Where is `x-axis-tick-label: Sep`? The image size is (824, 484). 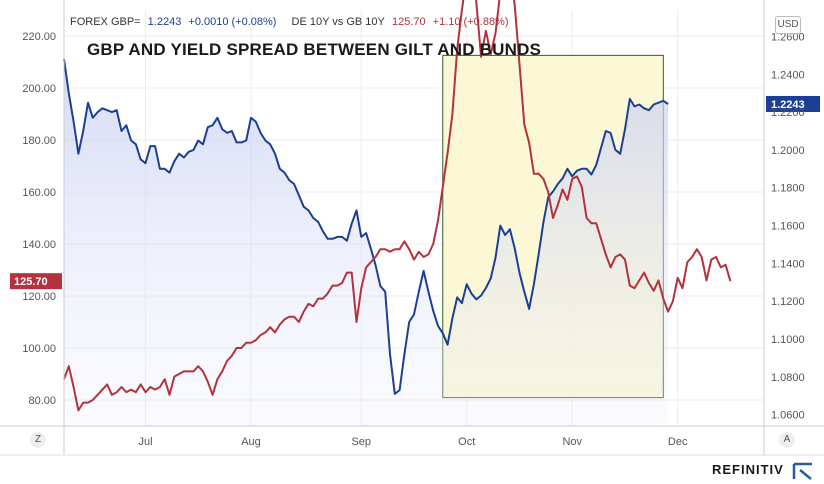 x-axis-tick-label: Sep is located at coordinates (361, 442).